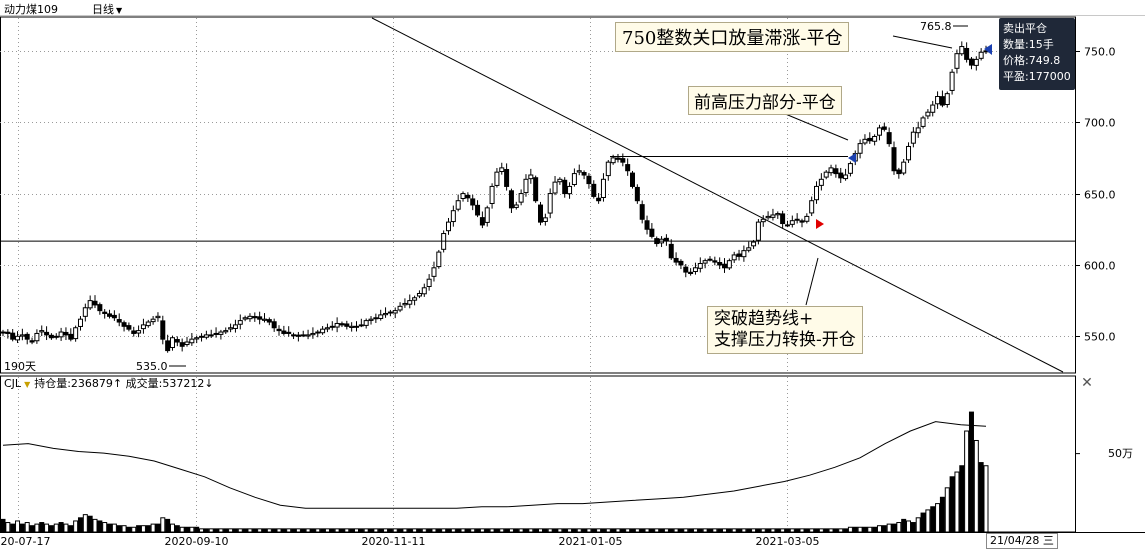  What do you see at coordinates (13, 383) in the screenshot?
I see `indicator-name: CJL` at bounding box center [13, 383].